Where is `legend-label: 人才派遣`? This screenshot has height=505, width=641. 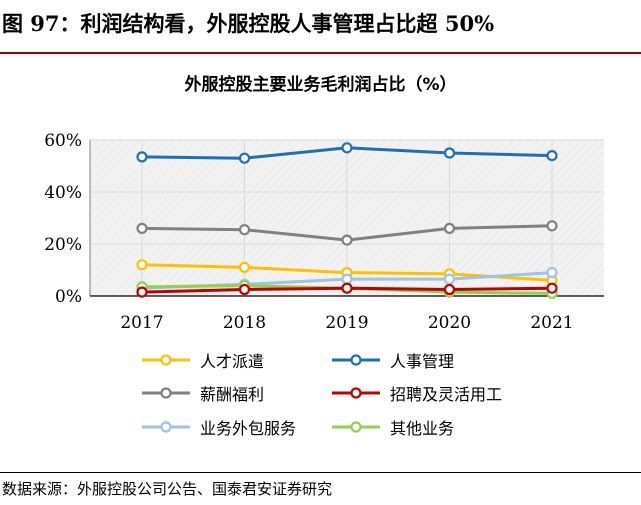
legend-label: 人才派遣 is located at coordinates (232, 361).